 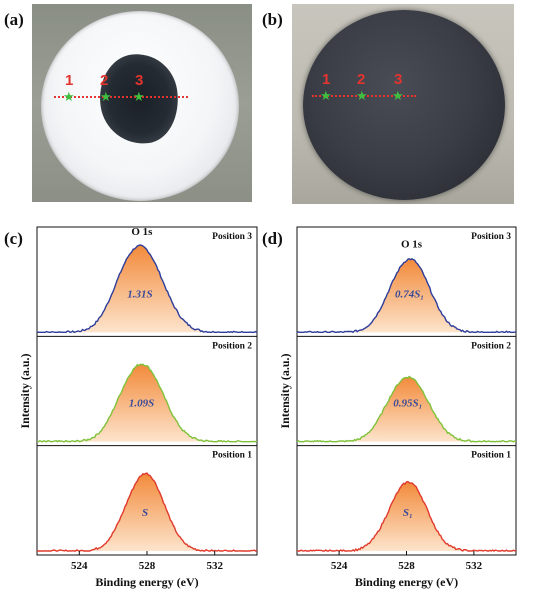 What do you see at coordinates (272, 238) in the screenshot?
I see `panel-letter-d: (d)` at bounding box center [272, 238].